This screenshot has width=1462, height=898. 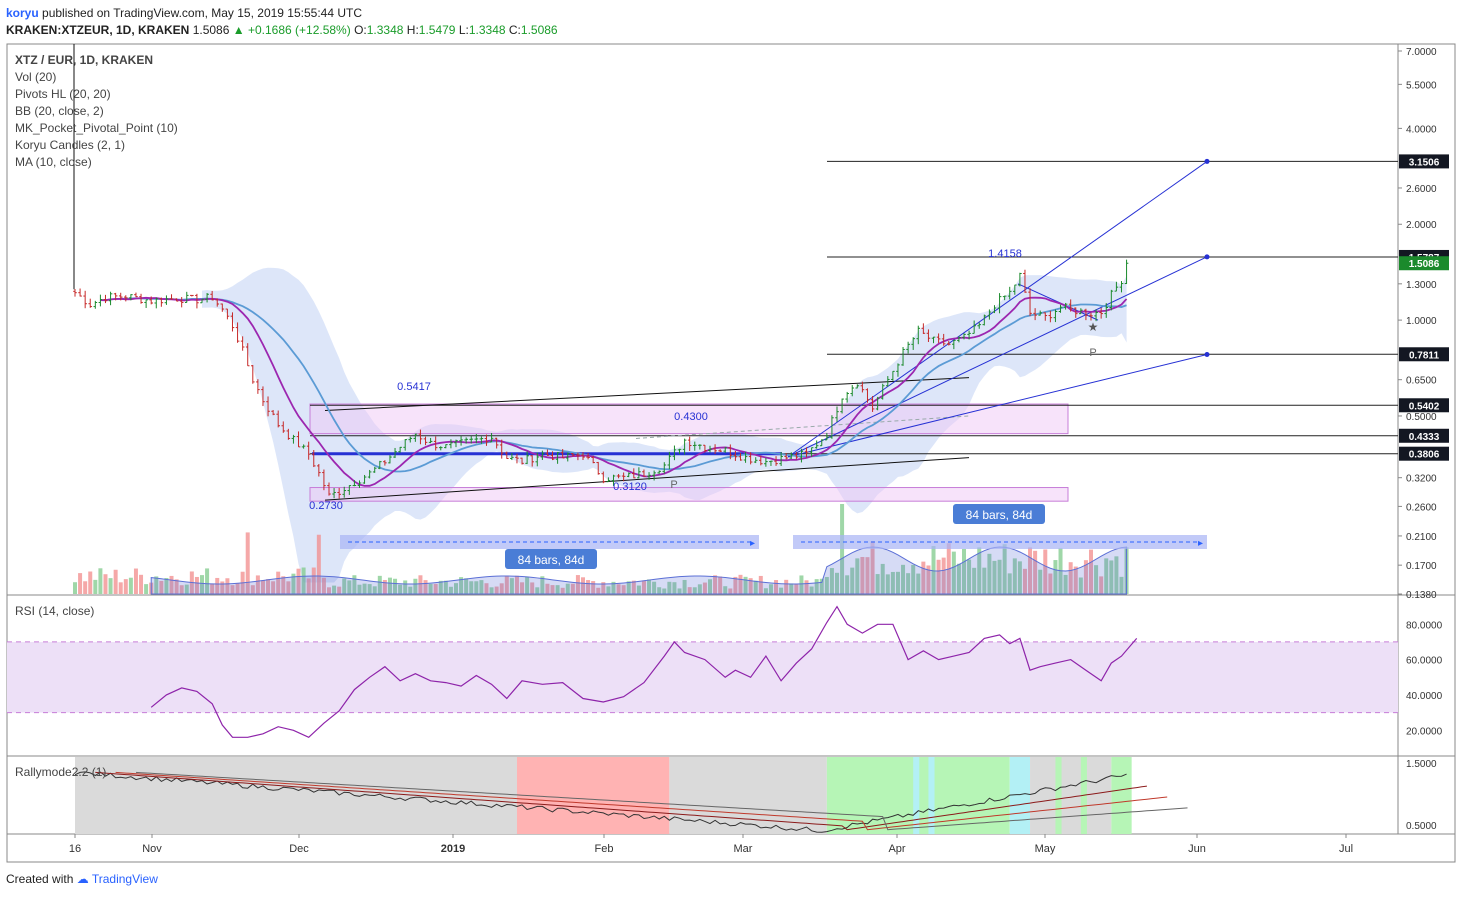 What do you see at coordinates (1045, 849) in the screenshot?
I see `time-tick-label: May` at bounding box center [1045, 849].